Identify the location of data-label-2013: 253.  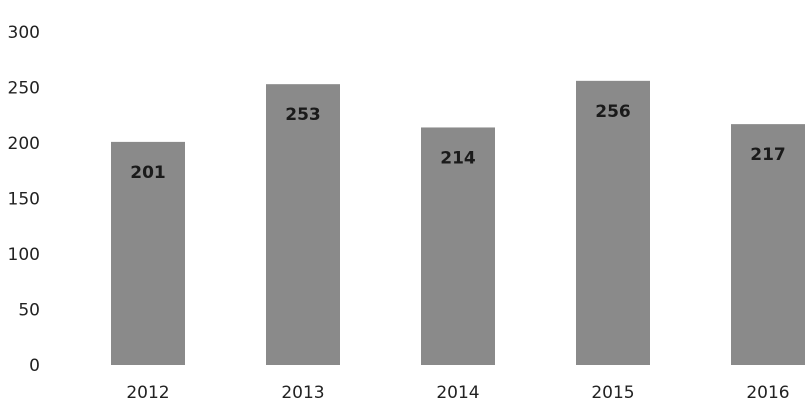
(303, 115).